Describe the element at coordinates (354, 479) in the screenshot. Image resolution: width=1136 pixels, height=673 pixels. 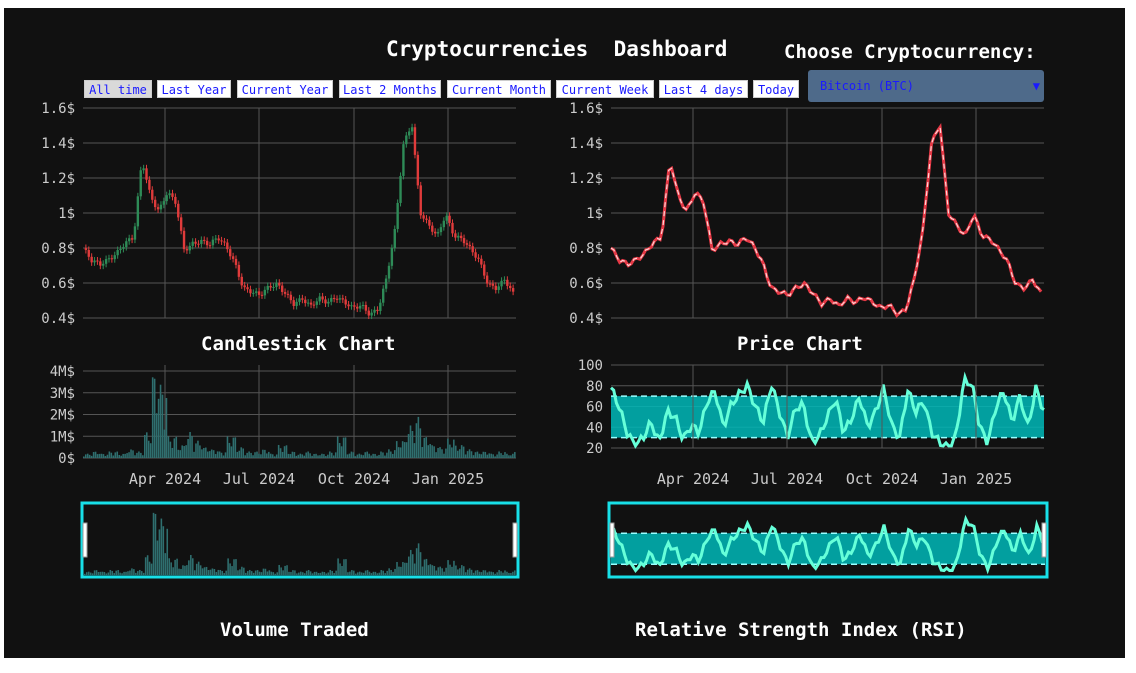
I see `x-tick-label: Oct 2024` at that location.